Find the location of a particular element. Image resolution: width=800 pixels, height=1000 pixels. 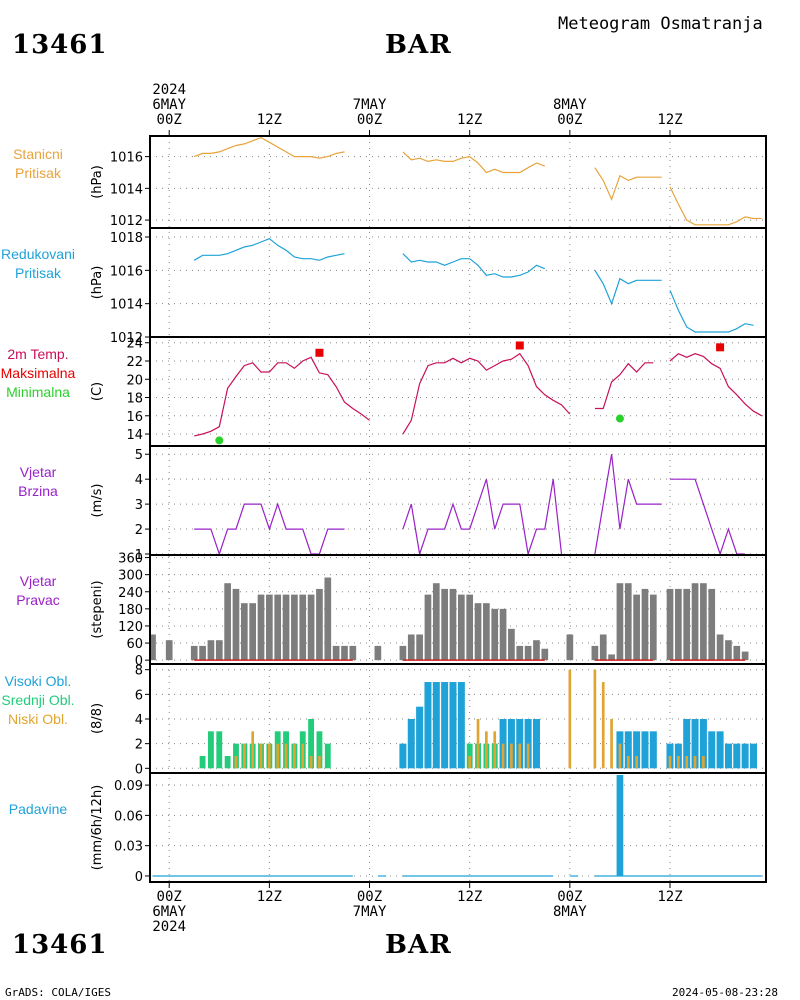

cloud_cover-ytick-label-1: 2 is located at coordinates (139, 745).